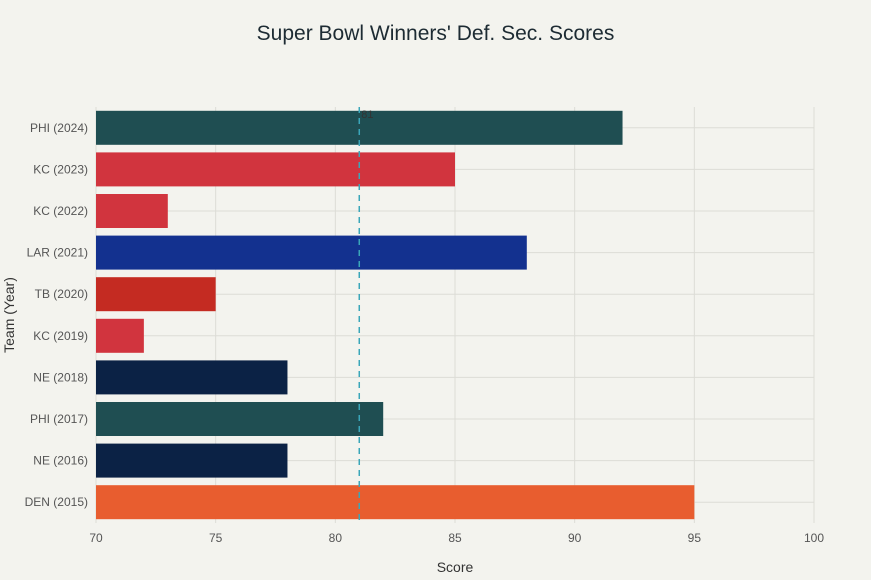 This screenshot has width=871, height=580. What do you see at coordinates (60, 211) in the screenshot?
I see `y-tick-label: KC (2022)` at bounding box center [60, 211].